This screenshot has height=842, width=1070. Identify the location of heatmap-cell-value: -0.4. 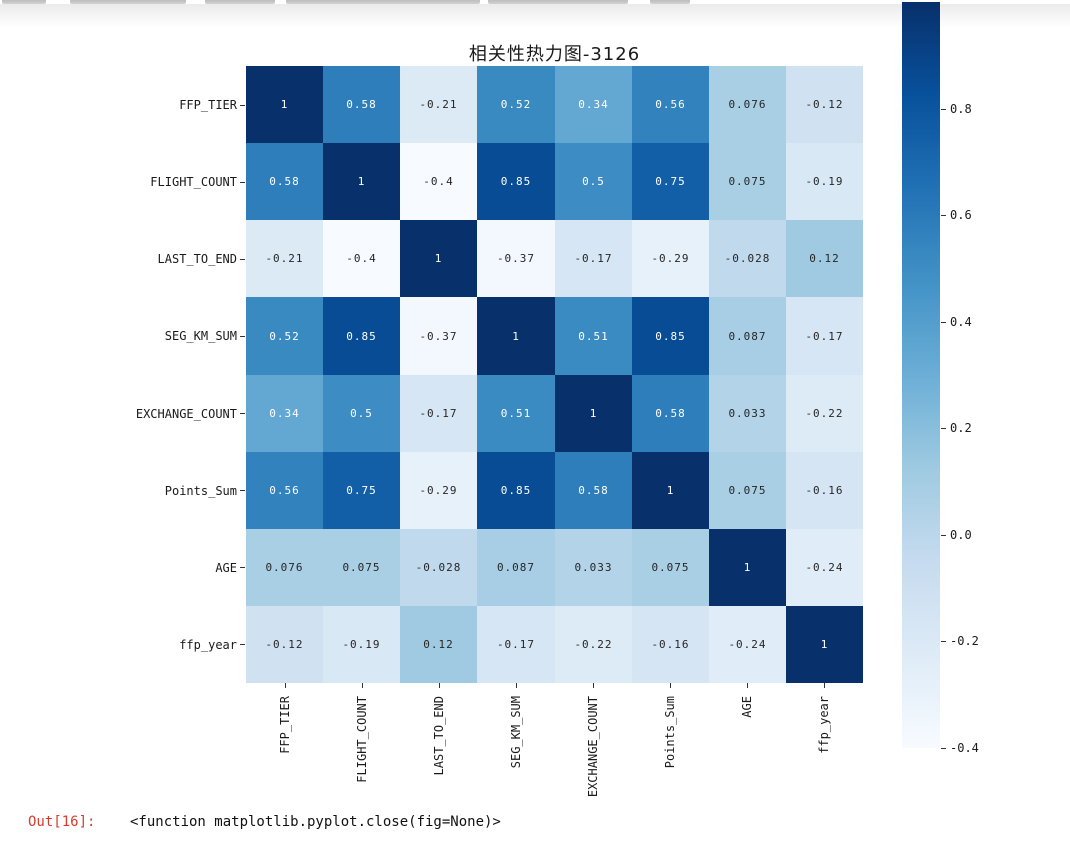
(438, 181).